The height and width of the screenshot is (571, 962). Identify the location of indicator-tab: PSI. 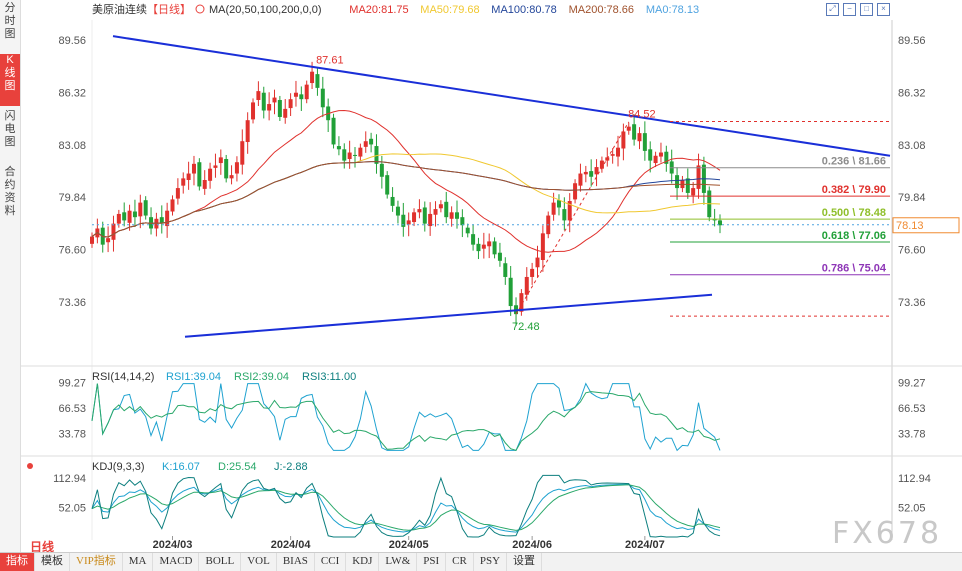
(432, 562).